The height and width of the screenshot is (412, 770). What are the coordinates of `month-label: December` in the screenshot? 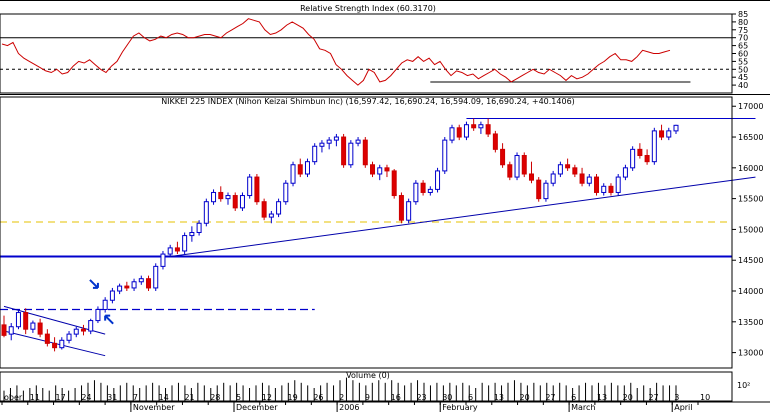 It's located at (257, 407).